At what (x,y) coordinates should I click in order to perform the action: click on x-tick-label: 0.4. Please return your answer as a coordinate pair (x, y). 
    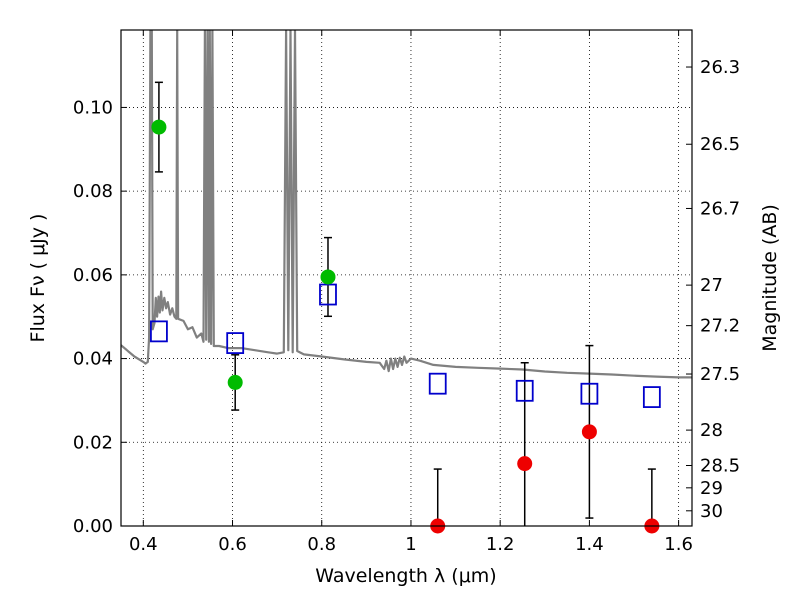
    Looking at the image, I should click on (143, 544).